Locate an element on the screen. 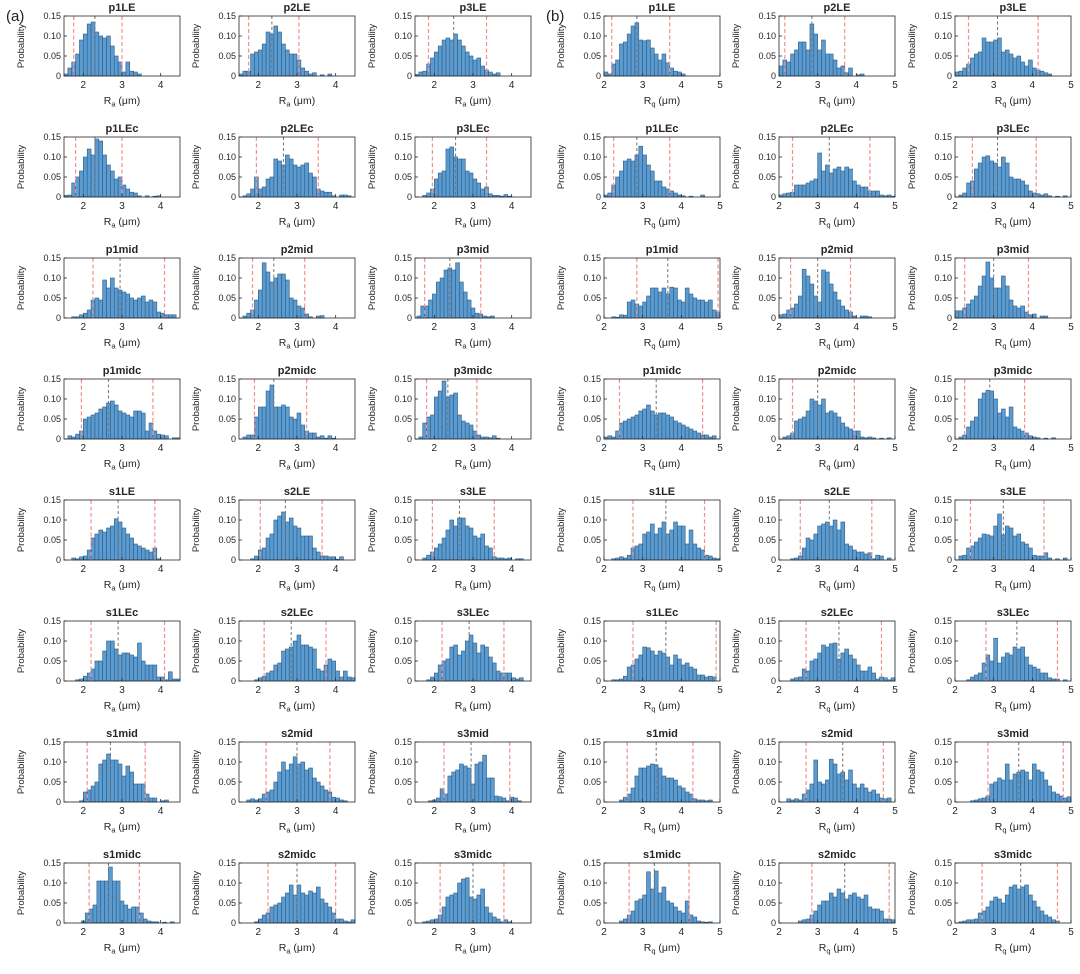  subplot-title: s1LEc is located at coordinates (122, 613).